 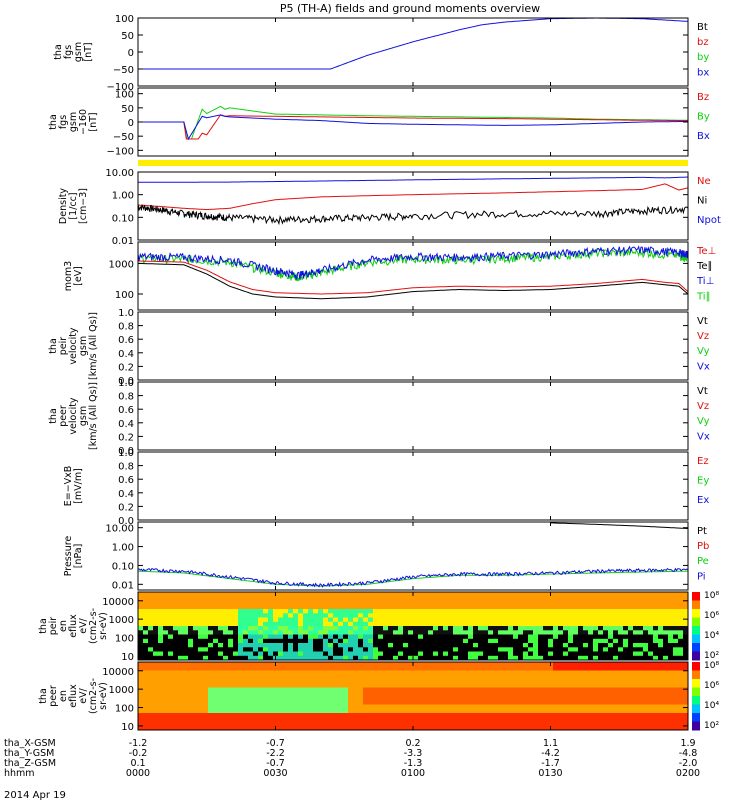 What do you see at coordinates (413, 52) in the screenshot?
I see `panel-frame` at bounding box center [413, 52].